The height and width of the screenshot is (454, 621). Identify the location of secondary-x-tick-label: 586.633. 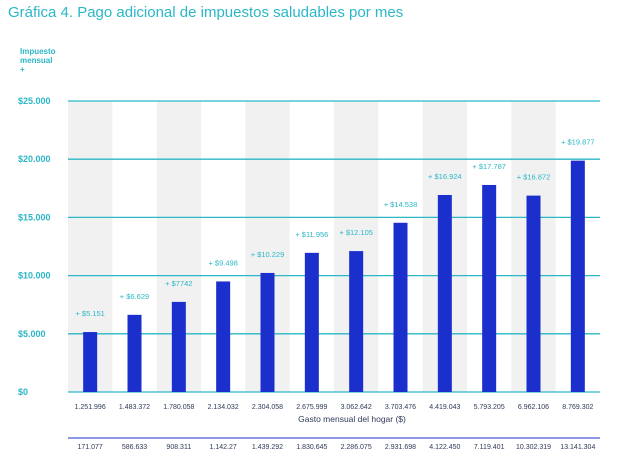
(134, 447).